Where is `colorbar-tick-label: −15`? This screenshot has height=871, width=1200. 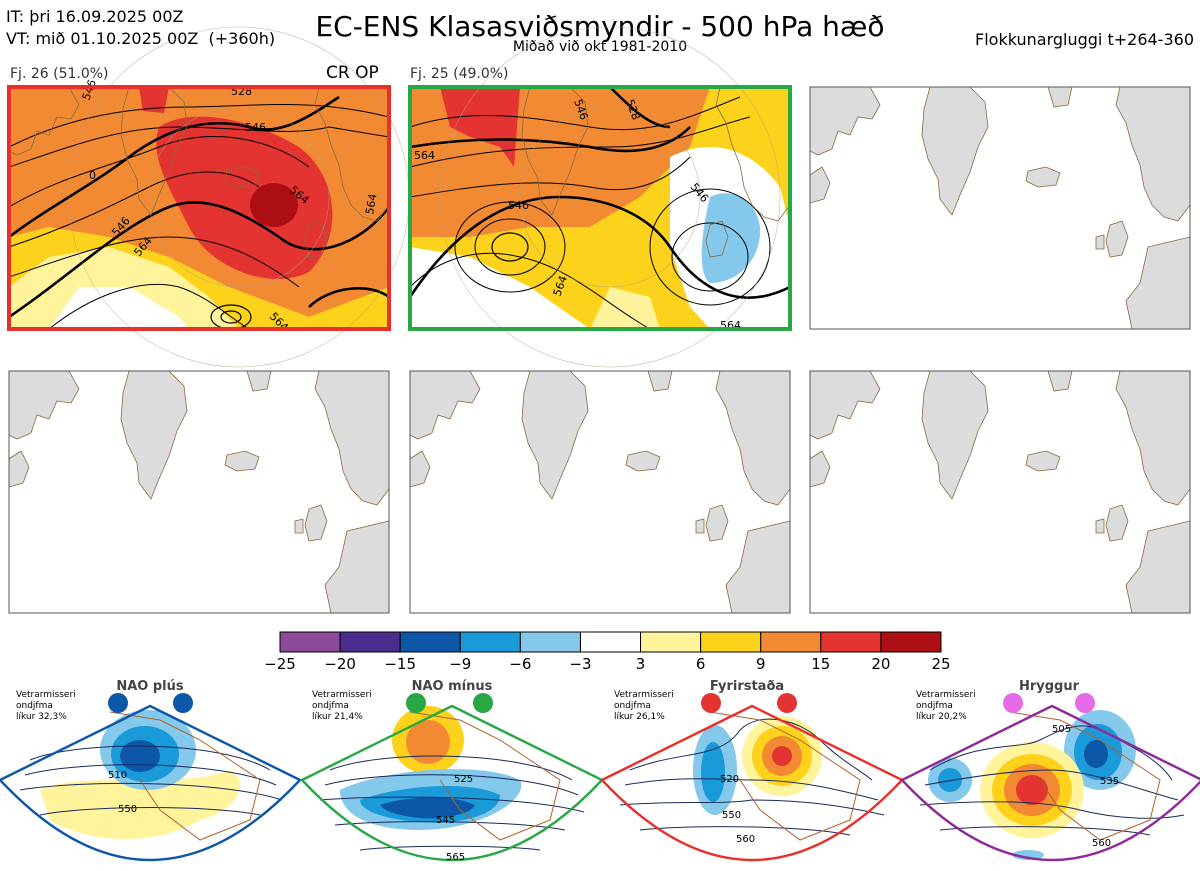 colorbar-tick-label: −15 is located at coordinates (400, 664).